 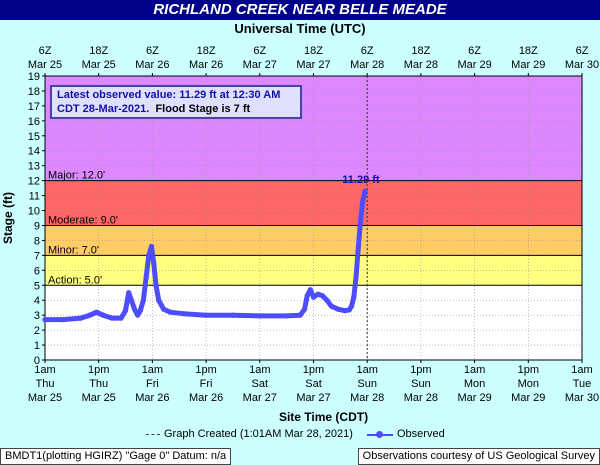 What do you see at coordinates (203, 109) in the screenshot?
I see `flood-stage-note: Flood Stage is 7 ft` at bounding box center [203, 109].